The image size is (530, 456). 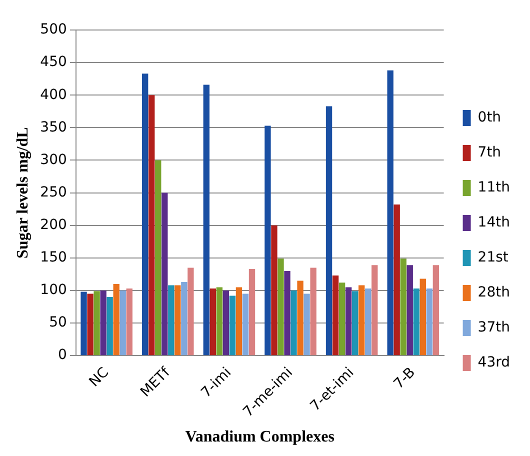 I want to click on legend-label: 21st, so click(x=493, y=258).